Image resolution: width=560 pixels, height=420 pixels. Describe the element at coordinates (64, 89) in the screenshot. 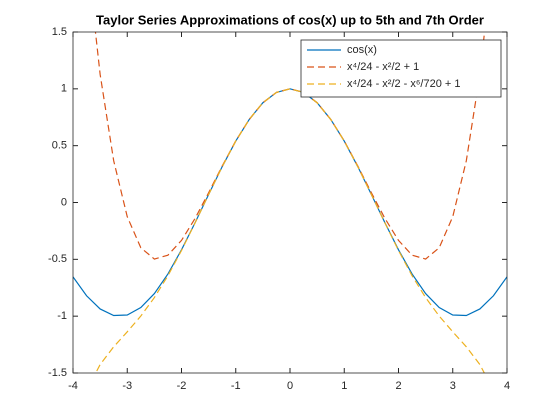

I see `y-tick-label: 1` at that location.